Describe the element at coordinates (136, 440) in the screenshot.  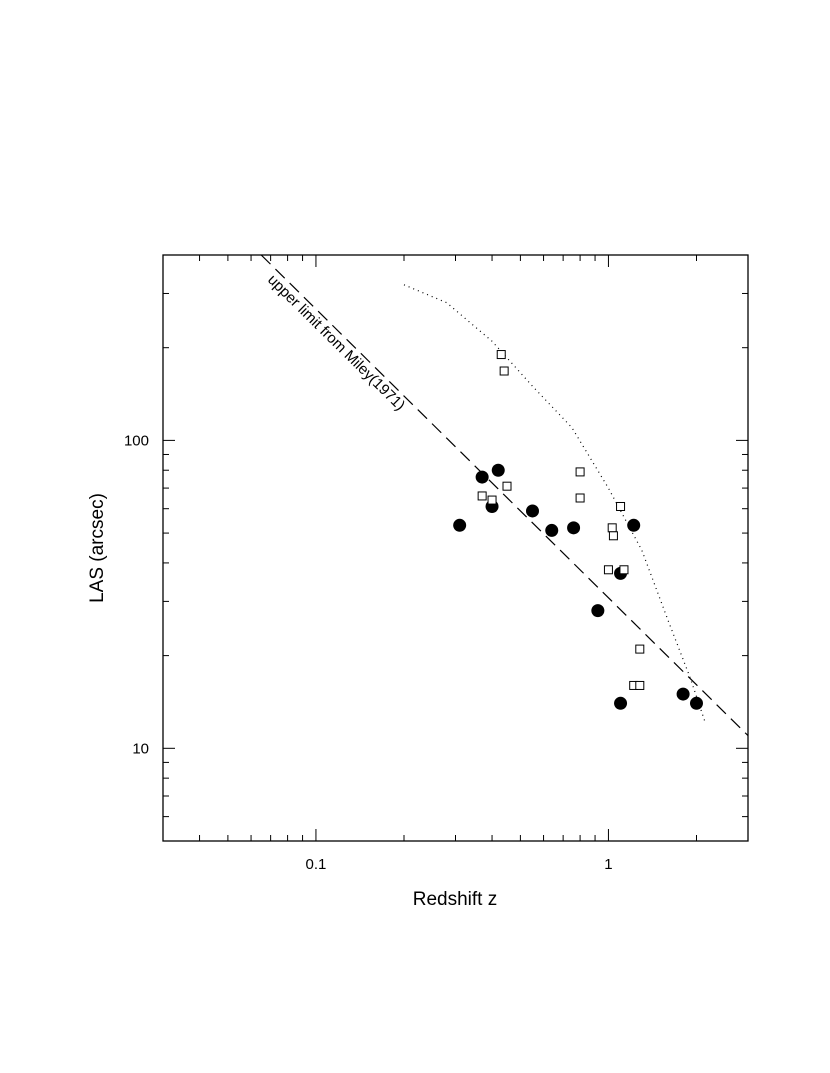
I see `y-tick-label: 100` at that location.